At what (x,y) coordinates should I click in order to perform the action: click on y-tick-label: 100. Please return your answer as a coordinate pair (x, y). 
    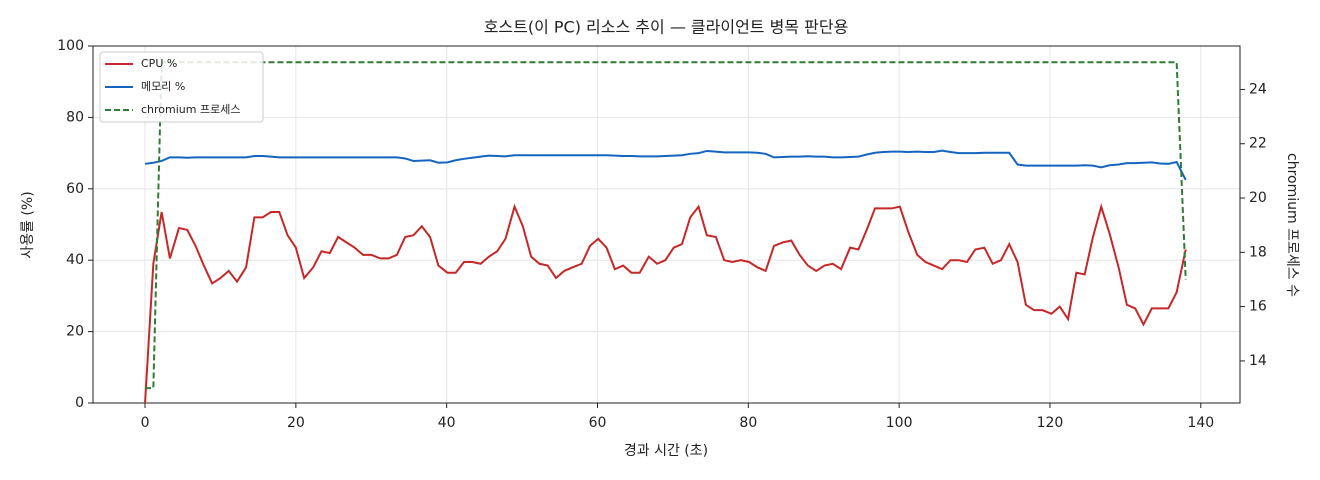
    Looking at the image, I should click on (70, 46).